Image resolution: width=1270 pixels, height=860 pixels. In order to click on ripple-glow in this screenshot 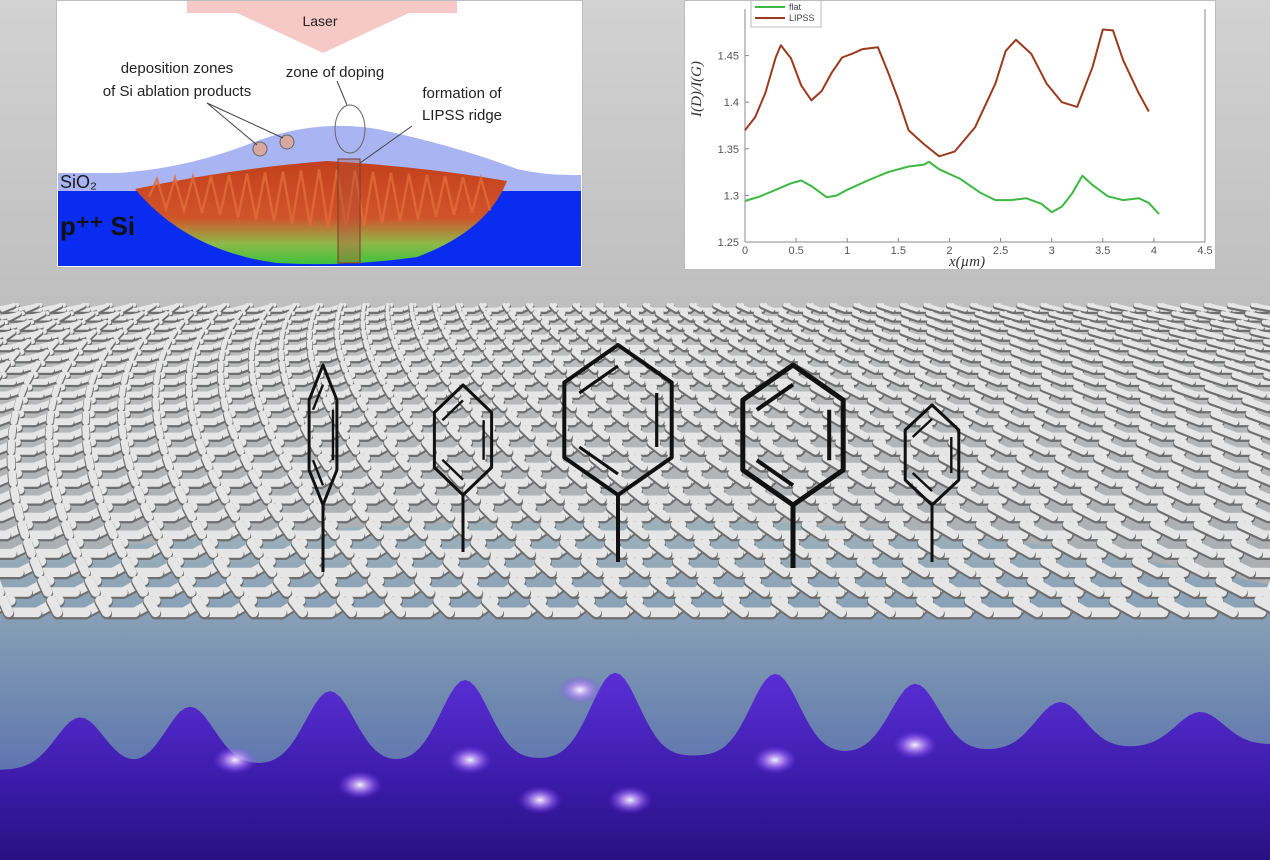, I will do `click(630, 800)`.